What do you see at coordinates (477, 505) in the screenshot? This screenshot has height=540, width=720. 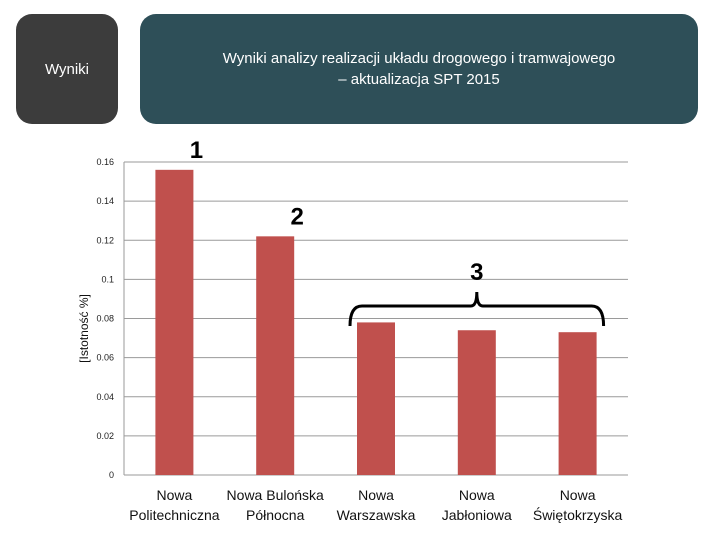 I see `category-label: Nowa Jabłoniowa` at bounding box center [477, 505].